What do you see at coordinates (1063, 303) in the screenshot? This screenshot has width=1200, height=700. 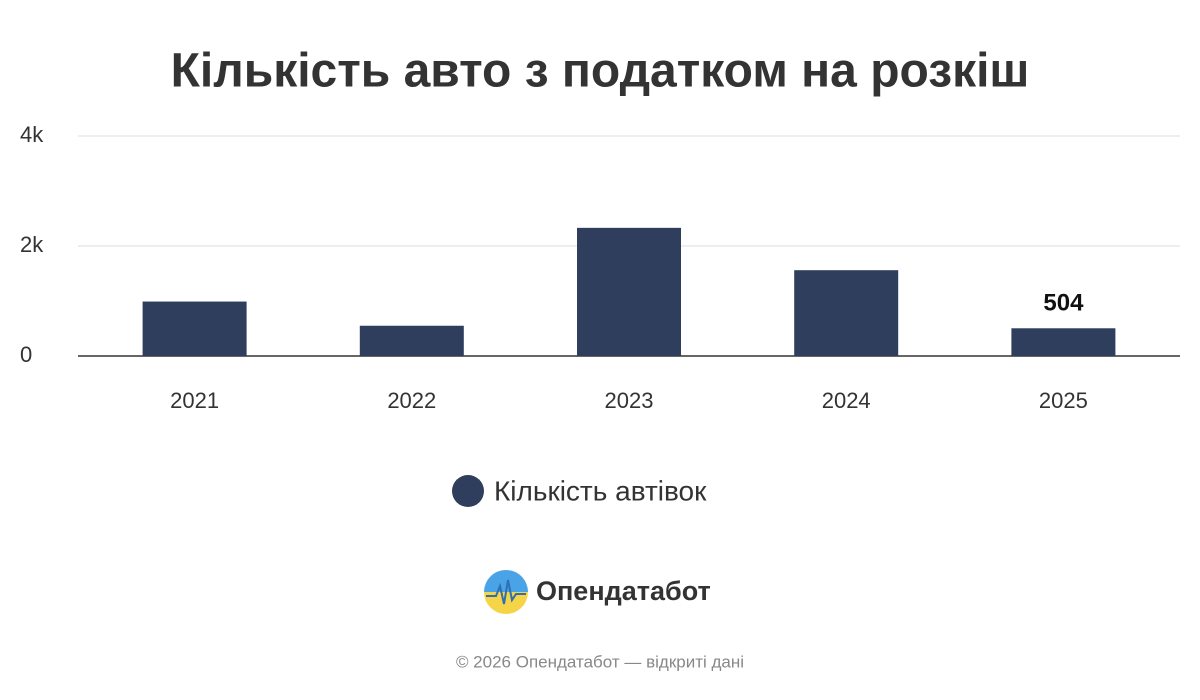 I see `data-label: 504` at bounding box center [1063, 303].